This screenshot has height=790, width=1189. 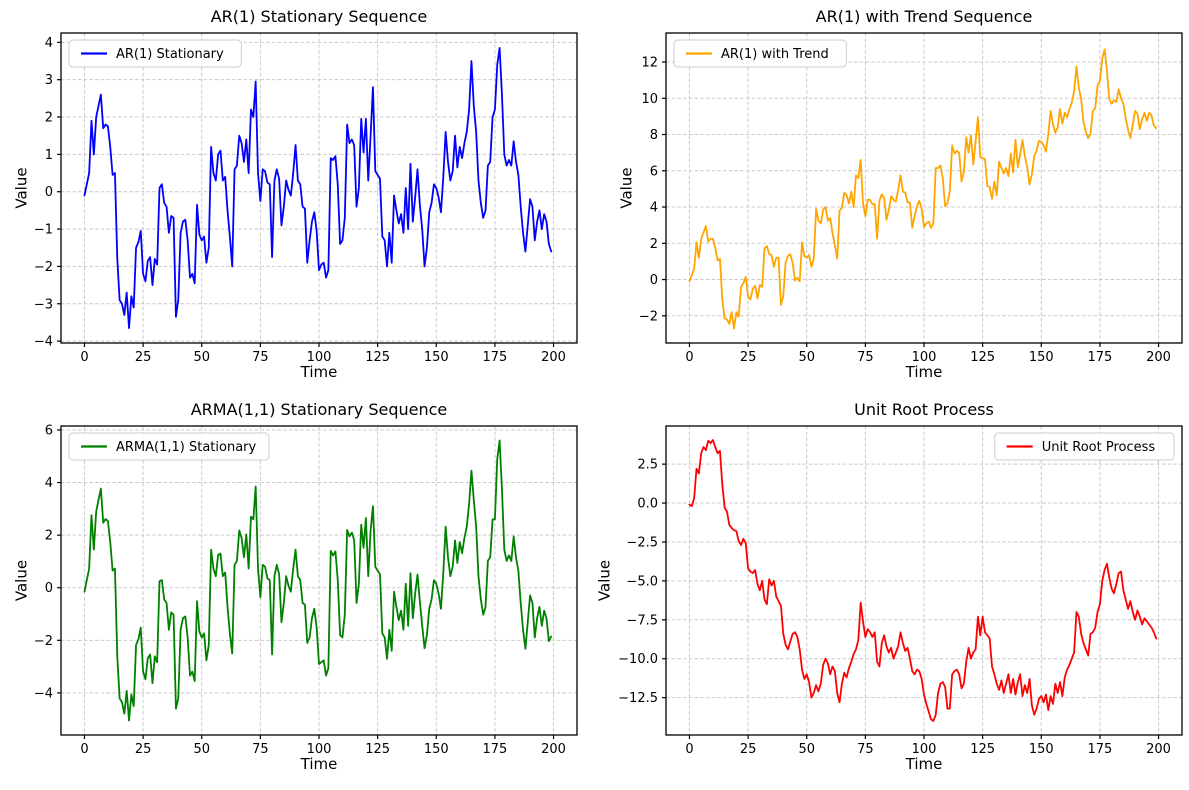 I want to click on y-tick-label: −7.5, so click(x=642, y=620).